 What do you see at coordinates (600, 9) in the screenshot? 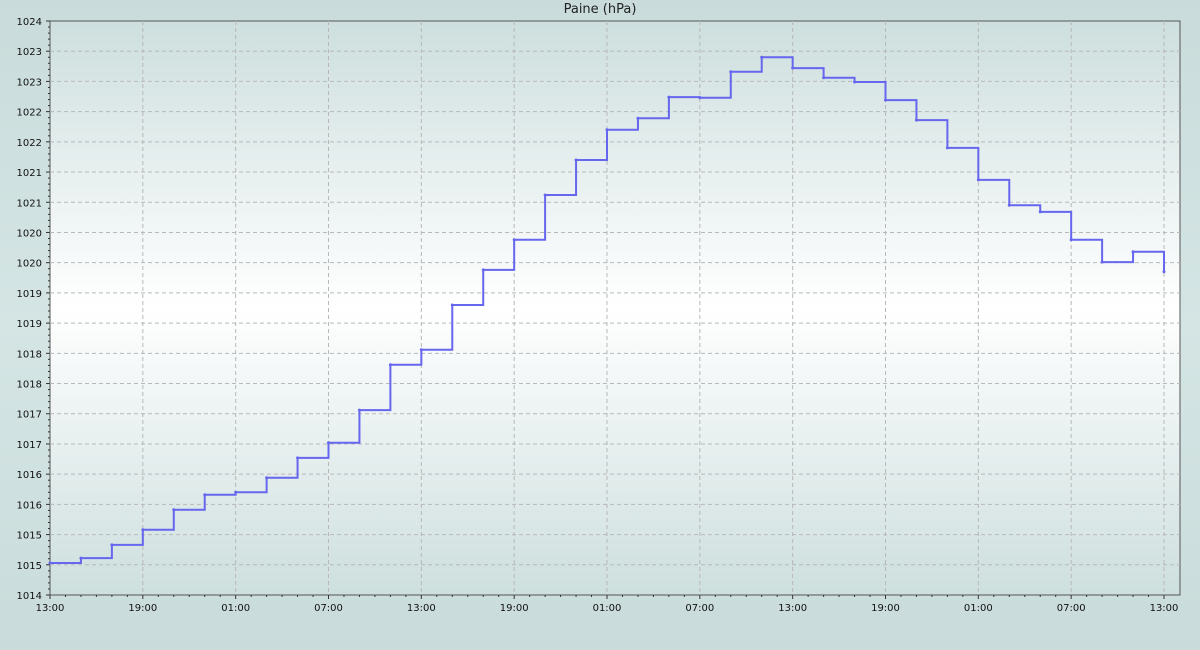
I see `chart-title: Paine (hPa)` at bounding box center [600, 9].